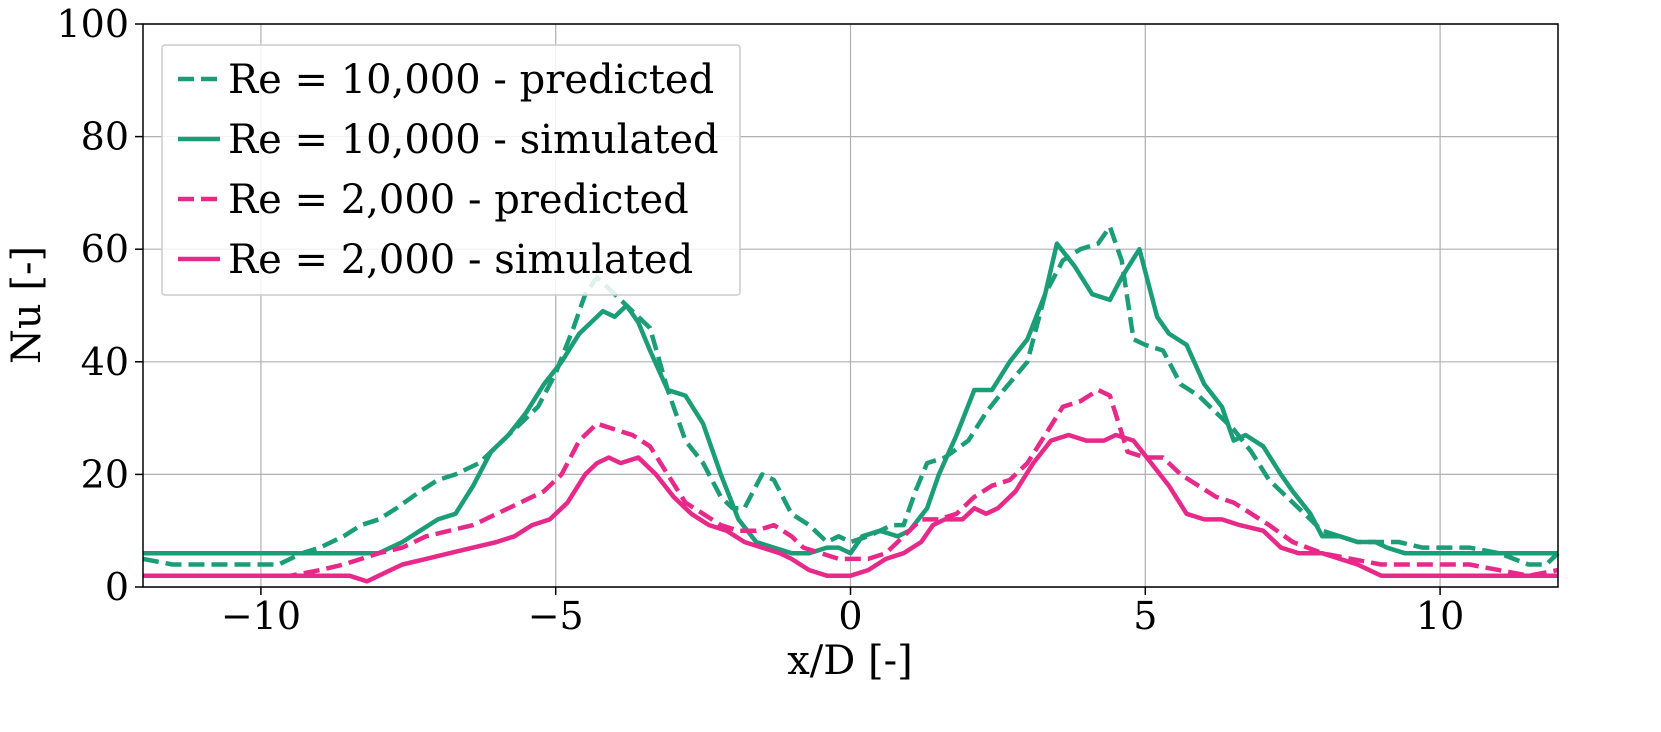  Describe the element at coordinates (105, 474) in the screenshot. I see `y-tick-label: 20` at that location.